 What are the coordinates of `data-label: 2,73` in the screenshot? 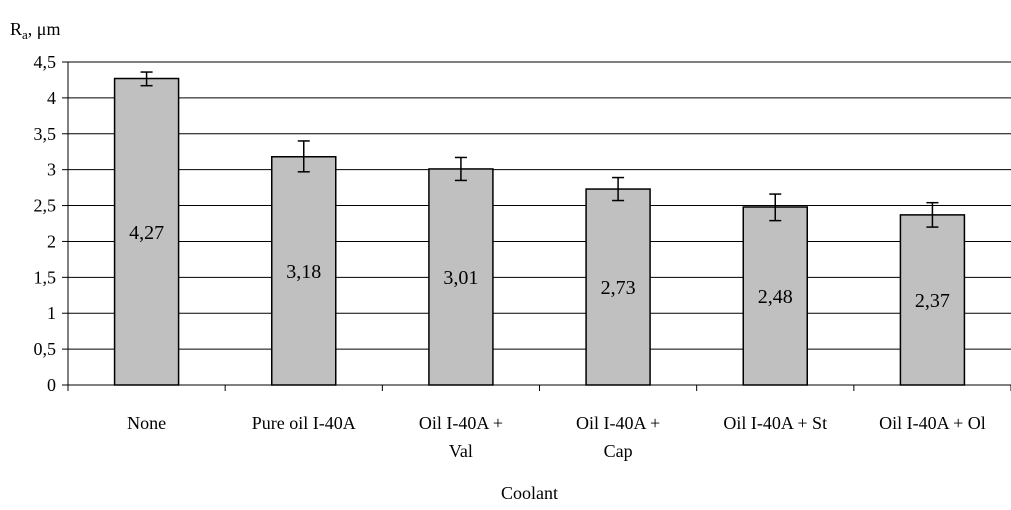 It's located at (618, 288).